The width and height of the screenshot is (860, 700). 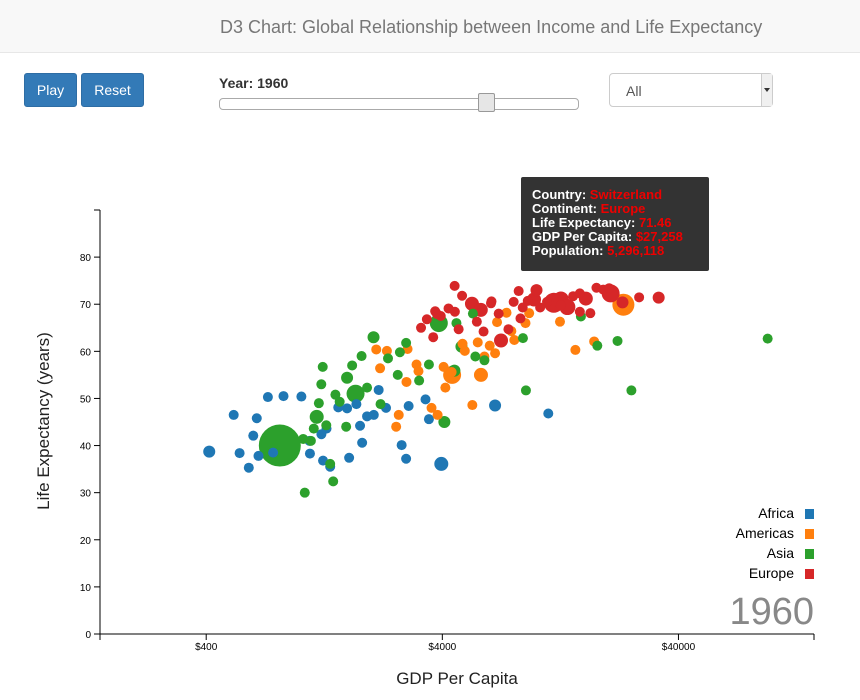 I want to click on legend-label-asia: Asia, so click(x=780, y=553).